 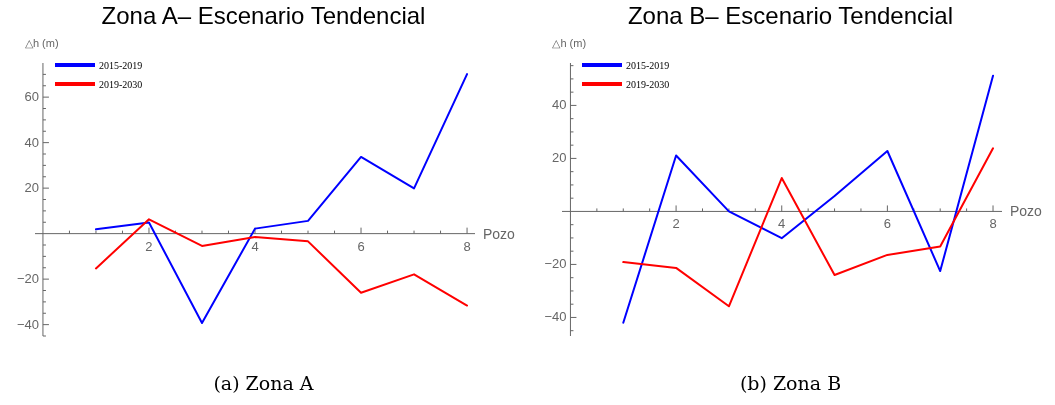 I want to click on text: (a) Zona A, so click(x=263, y=383).